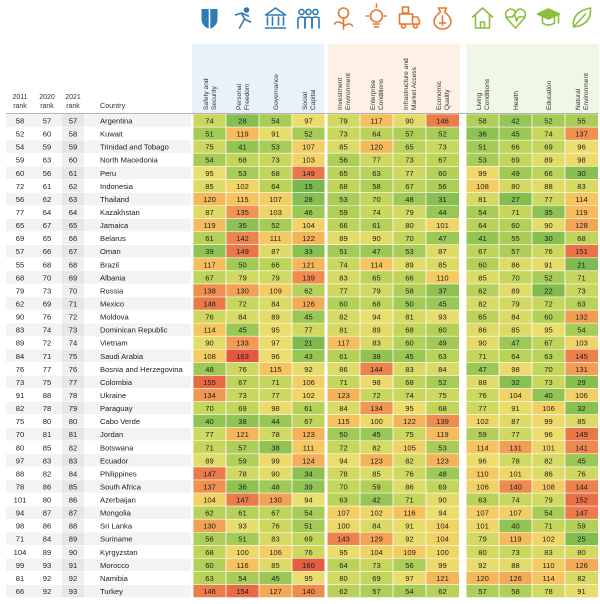  What do you see at coordinates (548, 212) in the screenshot?
I see `cell-value: 35` at bounding box center [548, 212].